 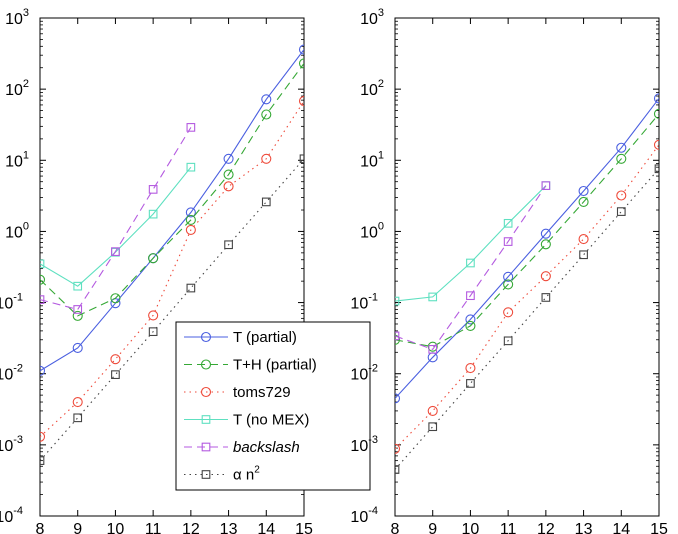 I want to click on legend-label: α n2, so click(x=246, y=474).